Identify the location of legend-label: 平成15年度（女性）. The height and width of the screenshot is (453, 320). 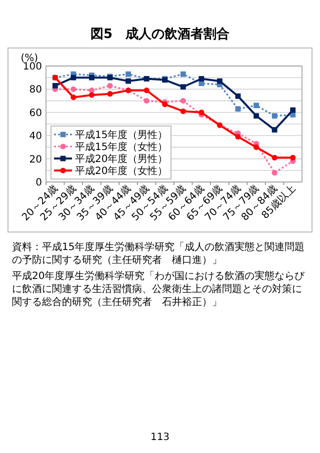
(121, 147).